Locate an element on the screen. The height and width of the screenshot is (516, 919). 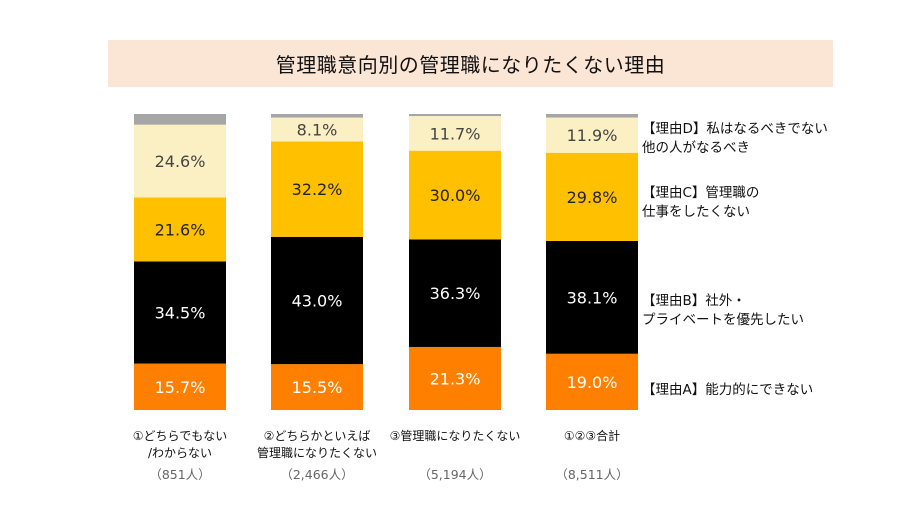
category-label: ①どちらでもない /わからない is located at coordinates (180, 445).